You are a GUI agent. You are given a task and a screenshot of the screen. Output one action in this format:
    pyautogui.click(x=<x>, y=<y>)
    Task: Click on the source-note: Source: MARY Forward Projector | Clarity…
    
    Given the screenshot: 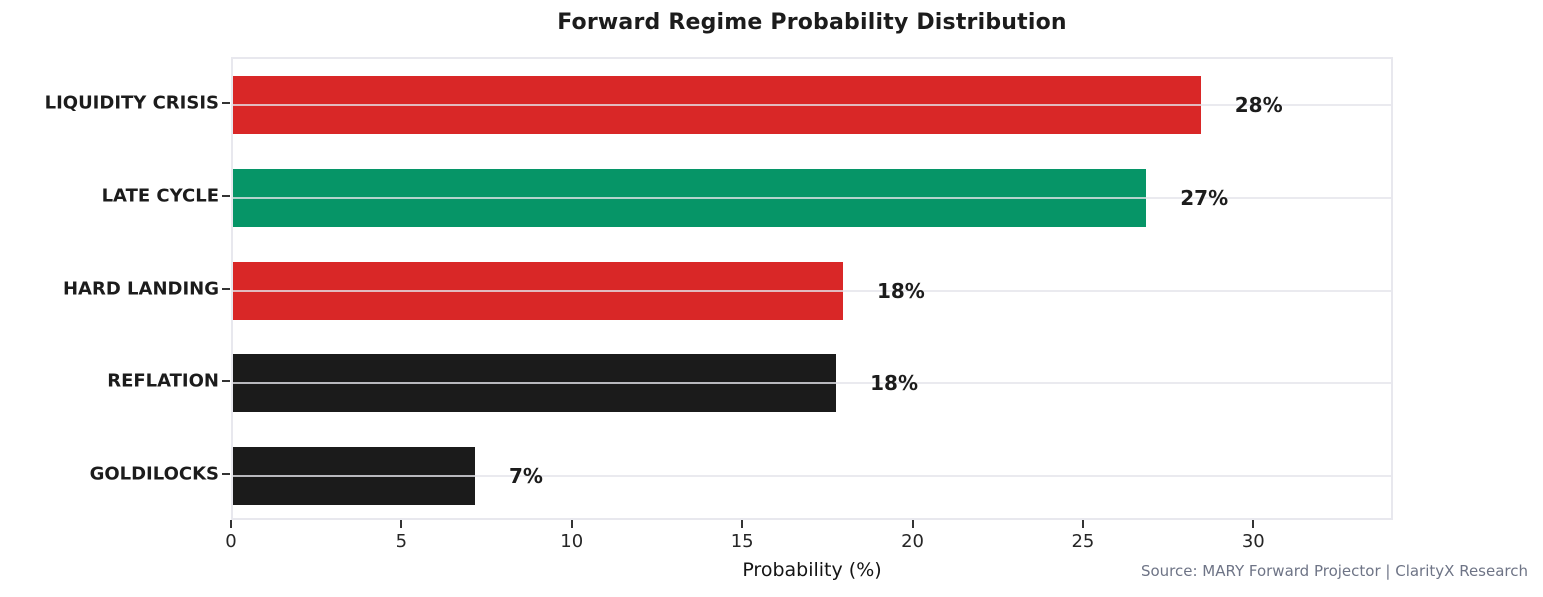 What is the action you would take?
    pyautogui.click(x=1334, y=571)
    